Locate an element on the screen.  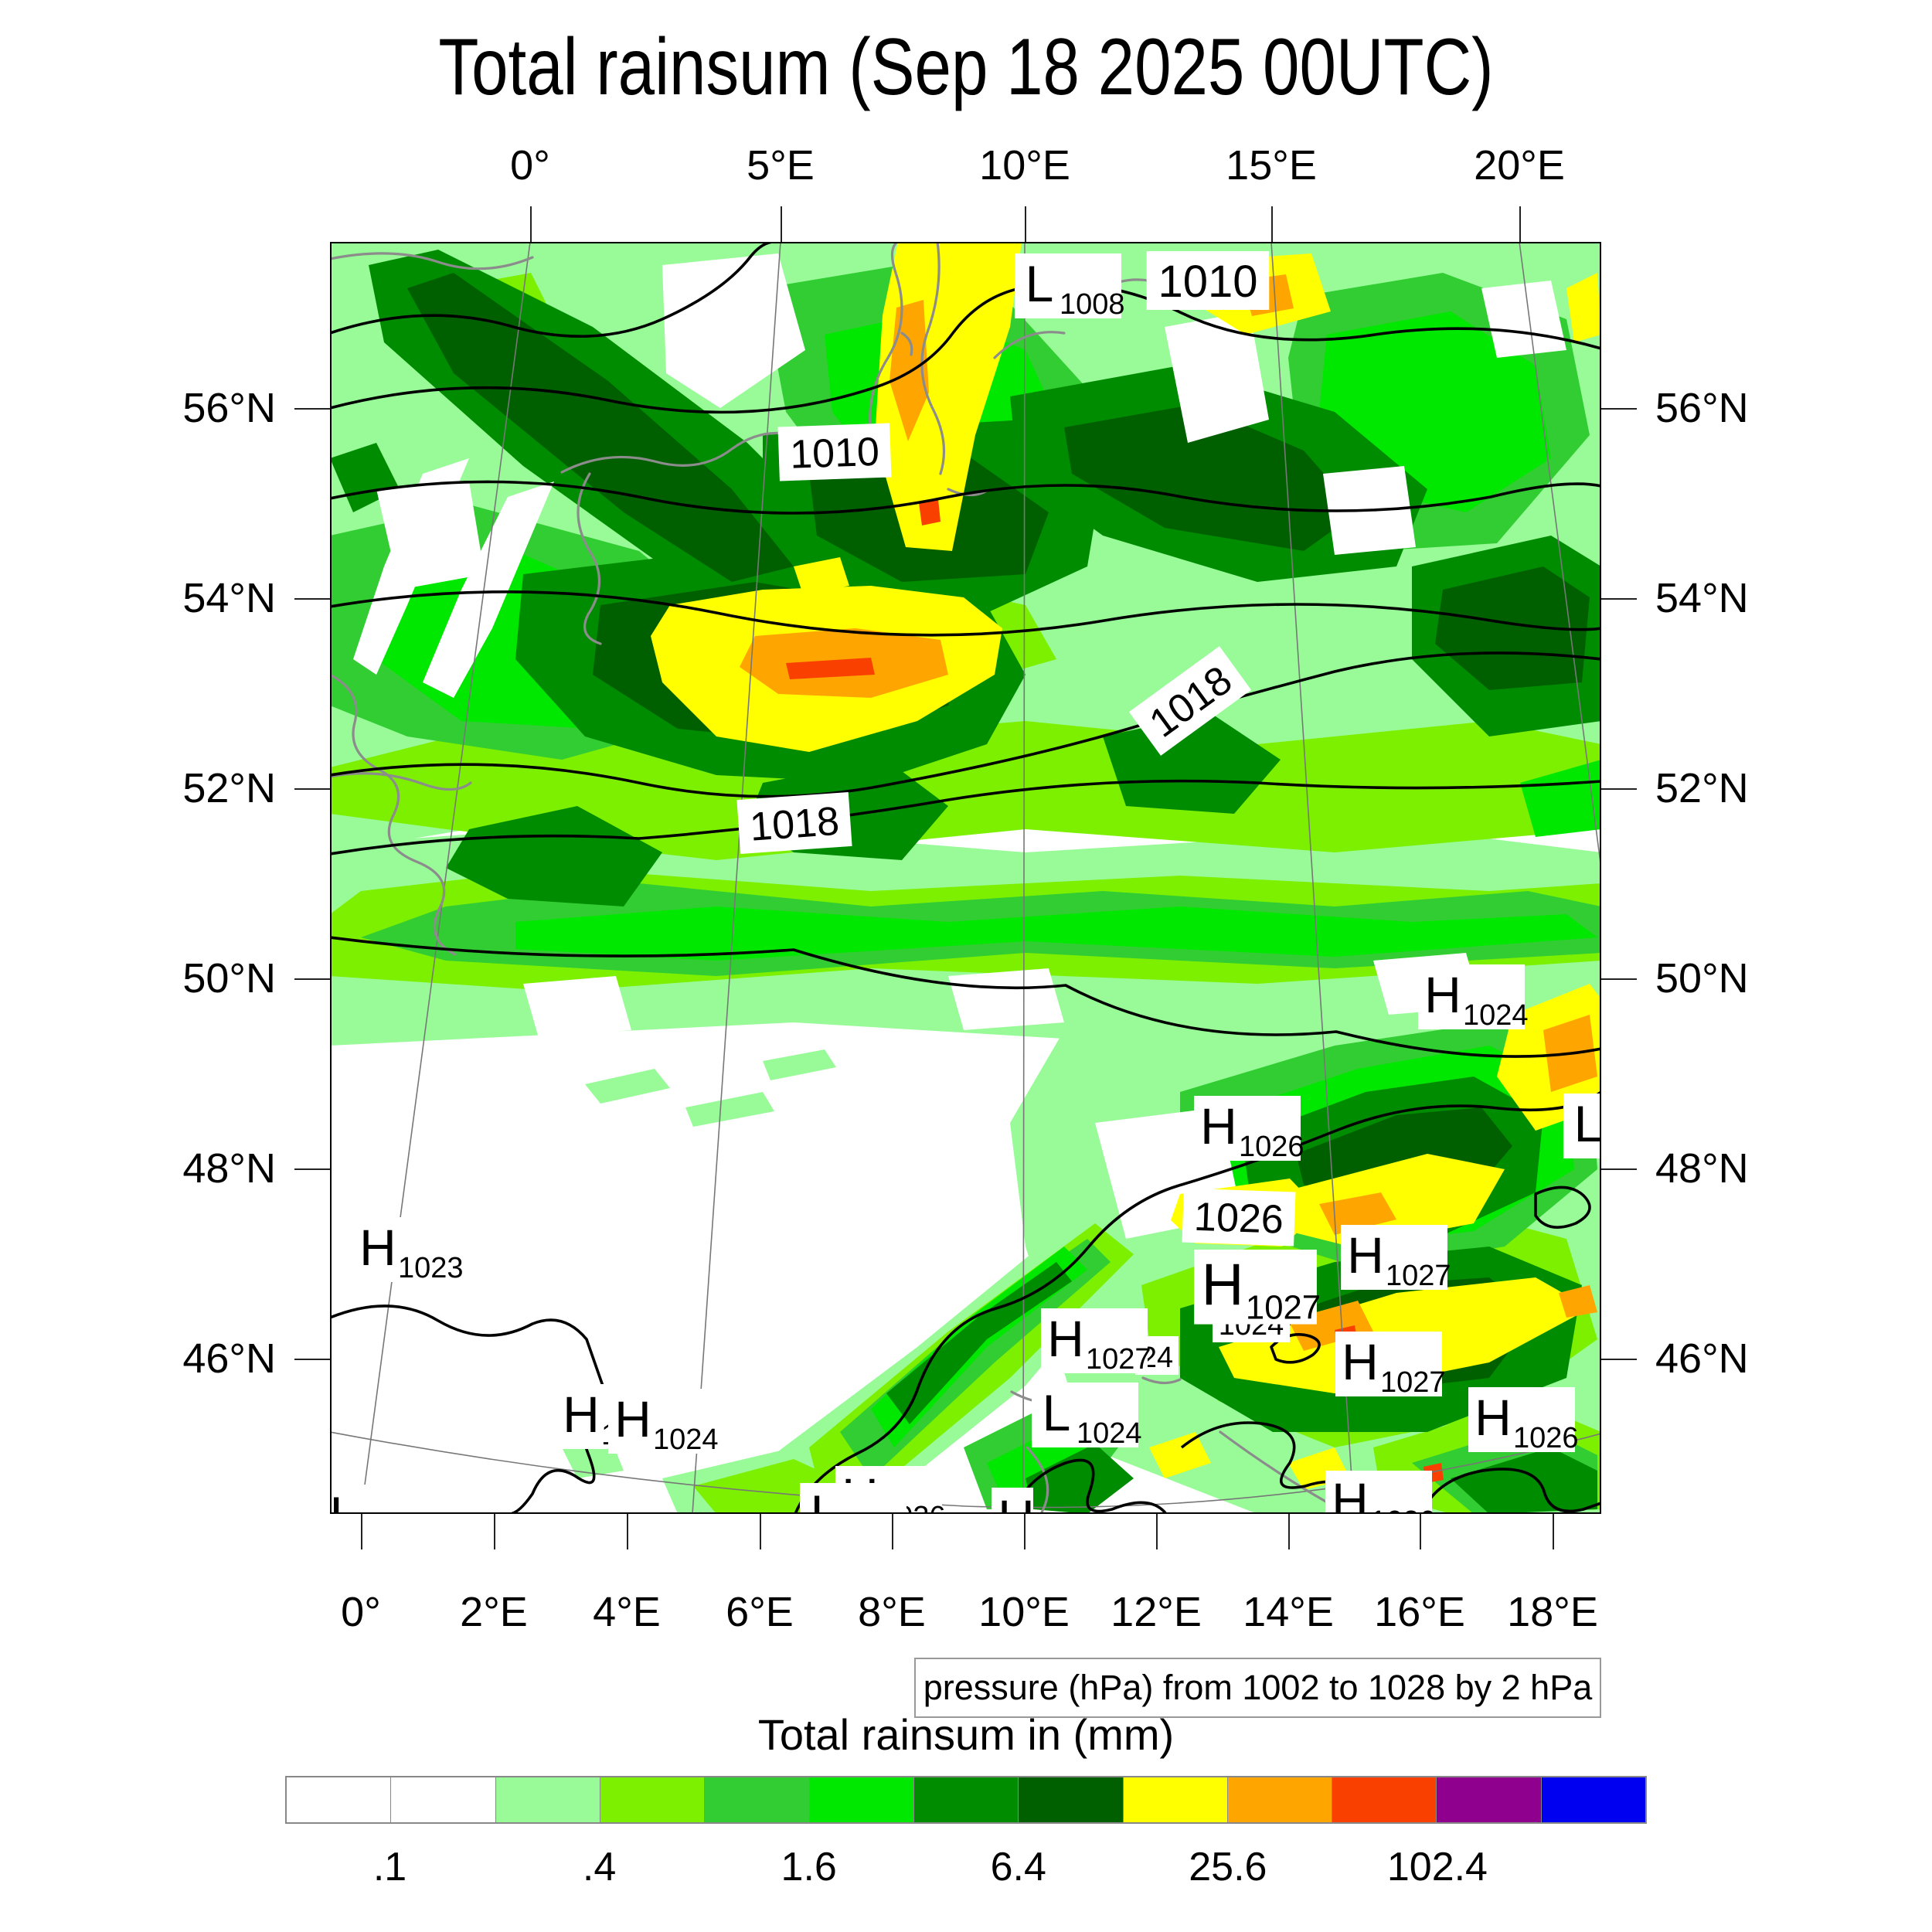
colorbar-tick-label: 102.4 is located at coordinates (1437, 1867).